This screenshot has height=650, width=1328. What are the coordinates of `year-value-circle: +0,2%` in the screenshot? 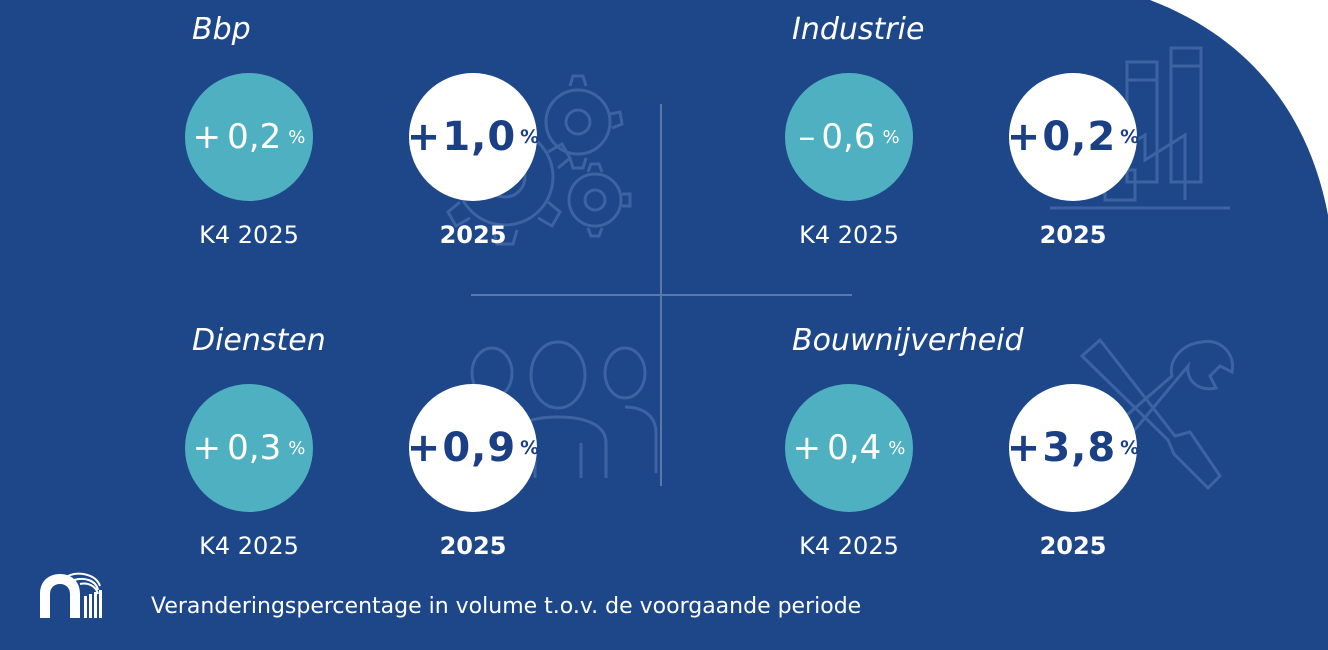 It's located at (1073, 137).